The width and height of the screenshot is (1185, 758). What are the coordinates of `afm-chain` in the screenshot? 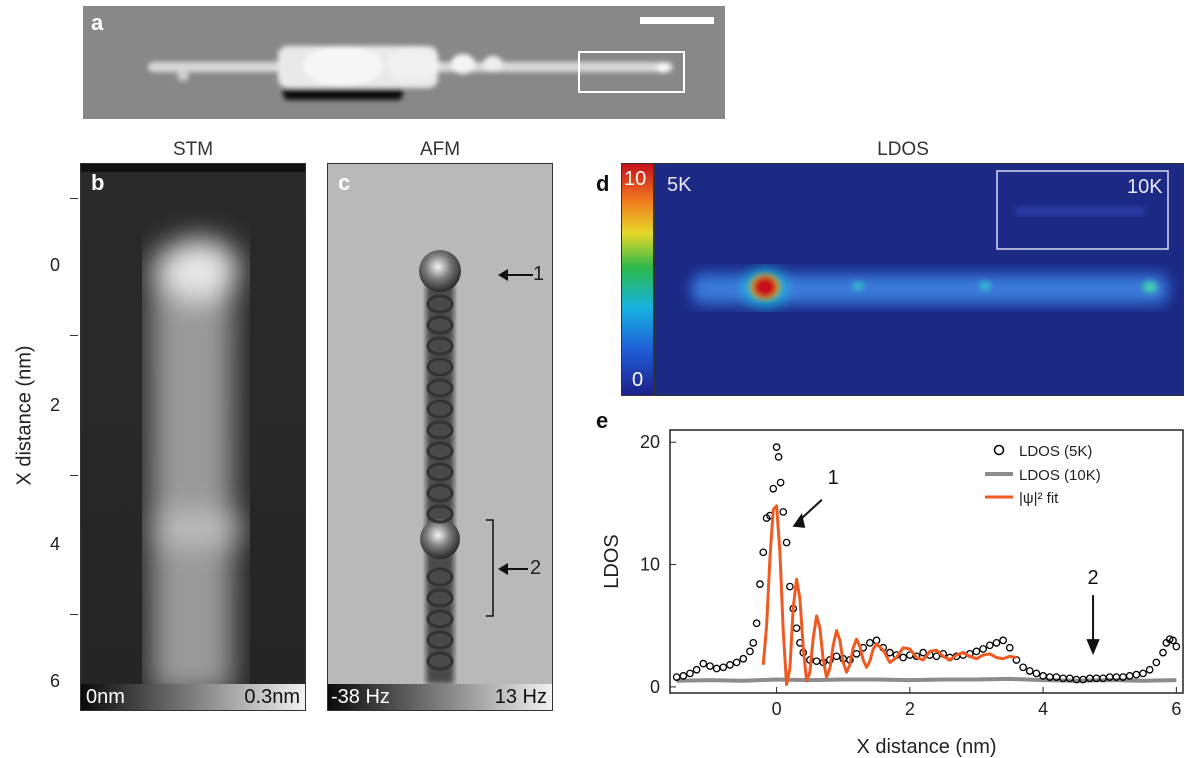 It's located at (440, 404).